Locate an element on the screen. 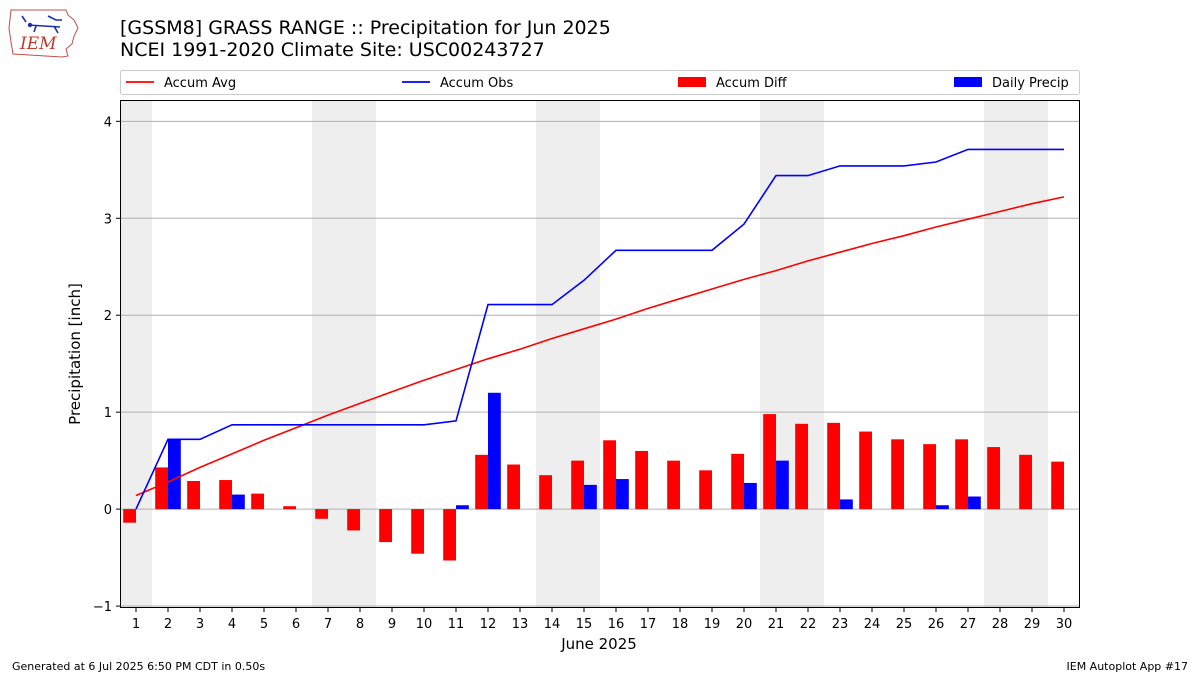 The width and height of the screenshot is (1200, 675). weather-station-icon is located at coordinates (41, 24).